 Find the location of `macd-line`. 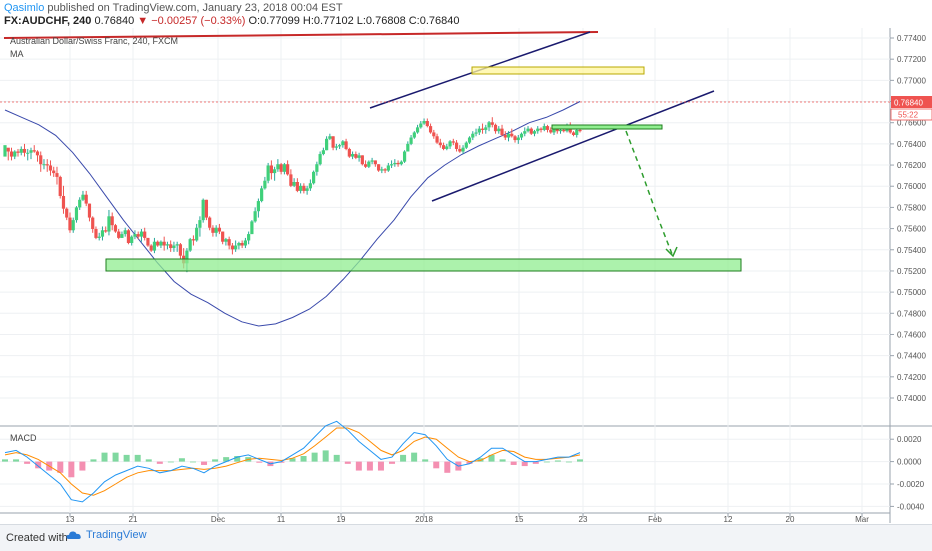

macd-line is located at coordinates (292, 461).